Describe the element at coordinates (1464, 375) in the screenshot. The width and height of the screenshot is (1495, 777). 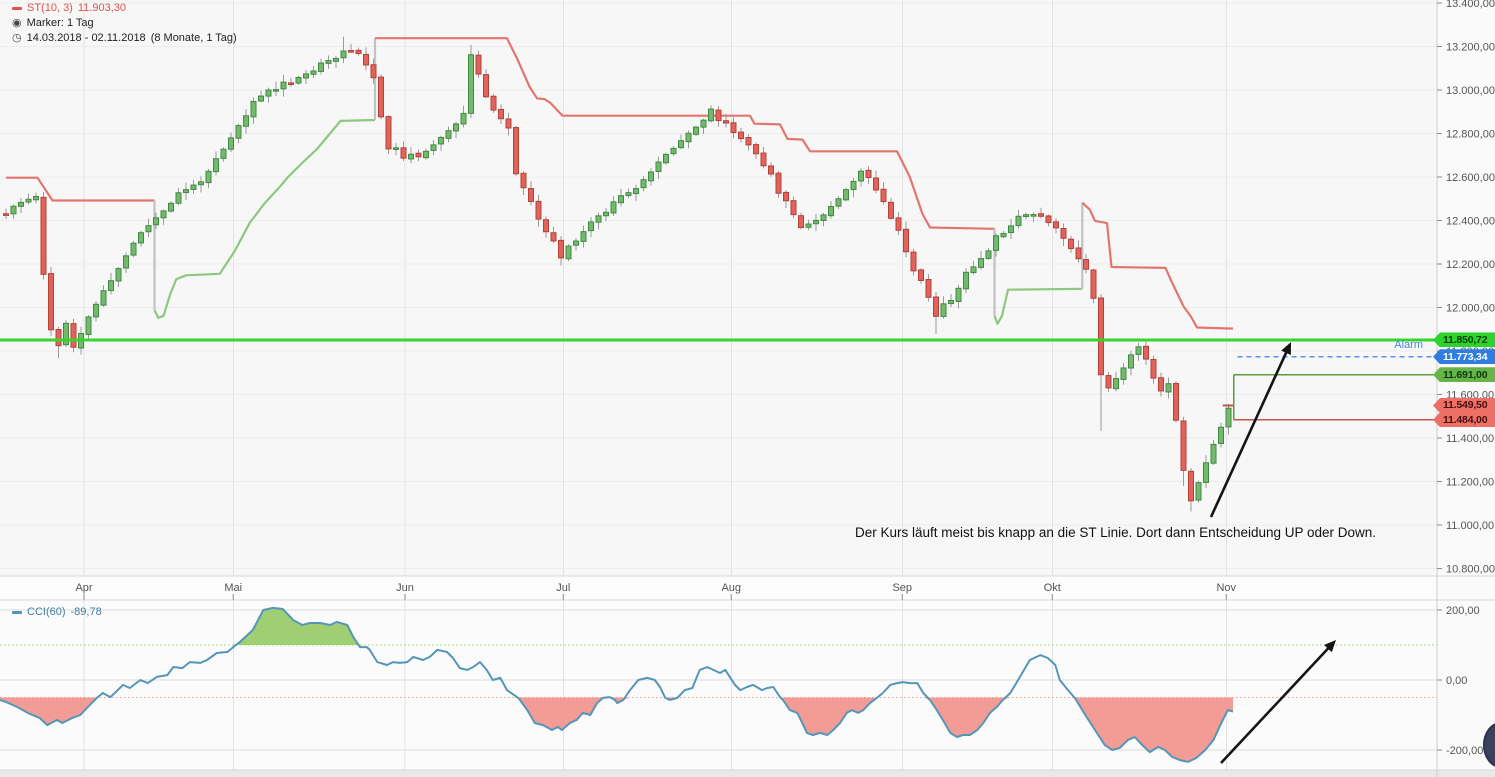
I see `price-tag-target-level: 11.691,00` at that location.